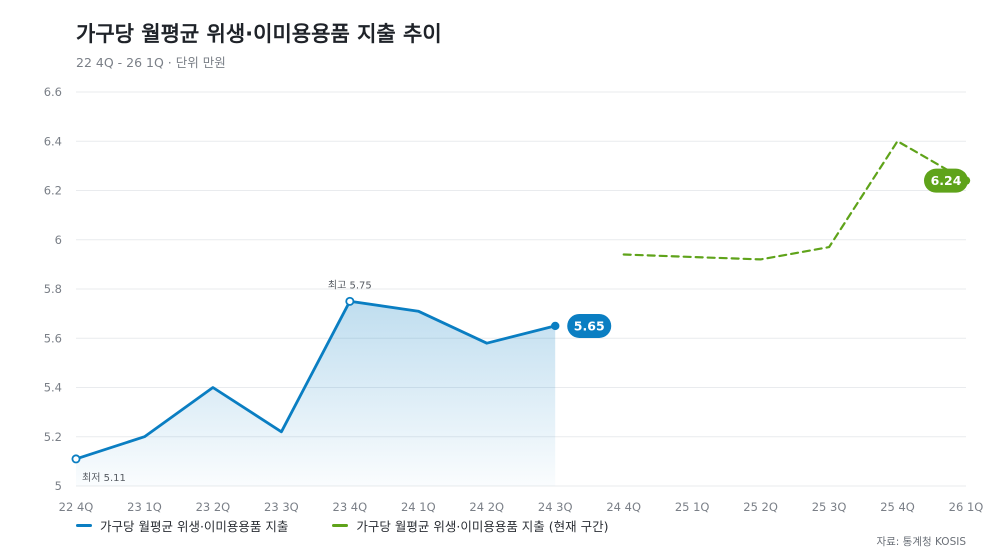 This screenshot has height=560, width=1000. I want to click on y-tick-label: 5, so click(58, 486).